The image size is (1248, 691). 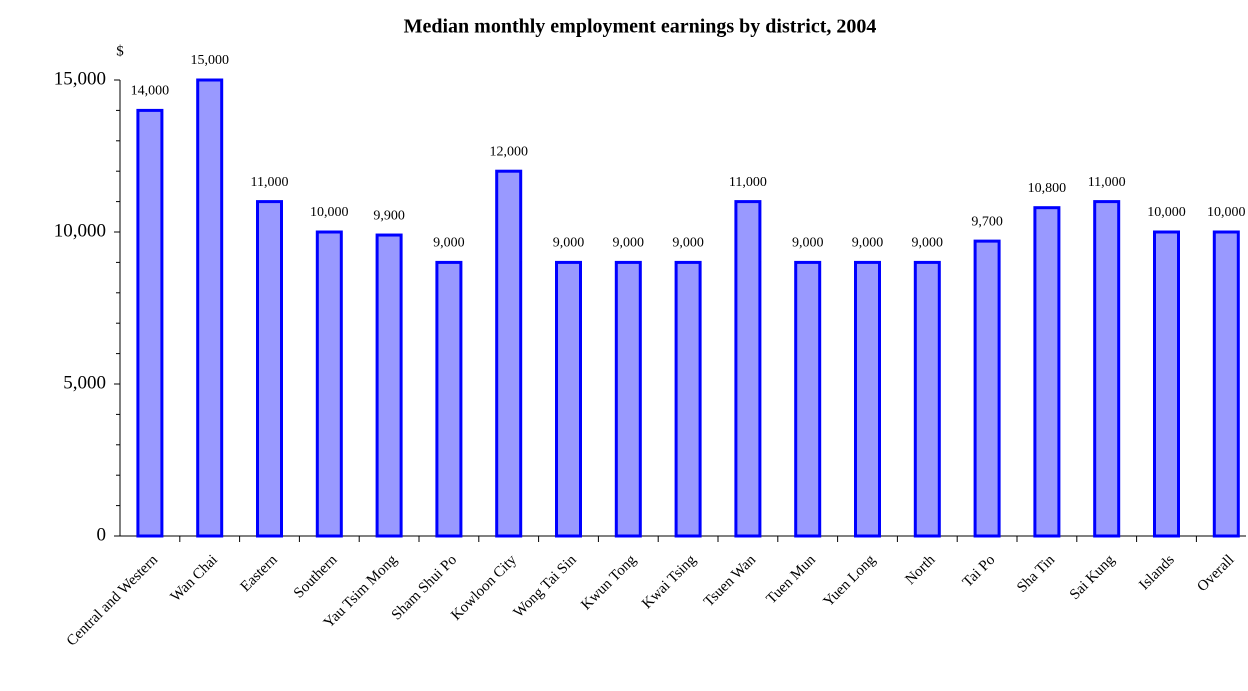 What do you see at coordinates (1047, 188) in the screenshot?
I see `value-label: 10,800` at bounding box center [1047, 188].